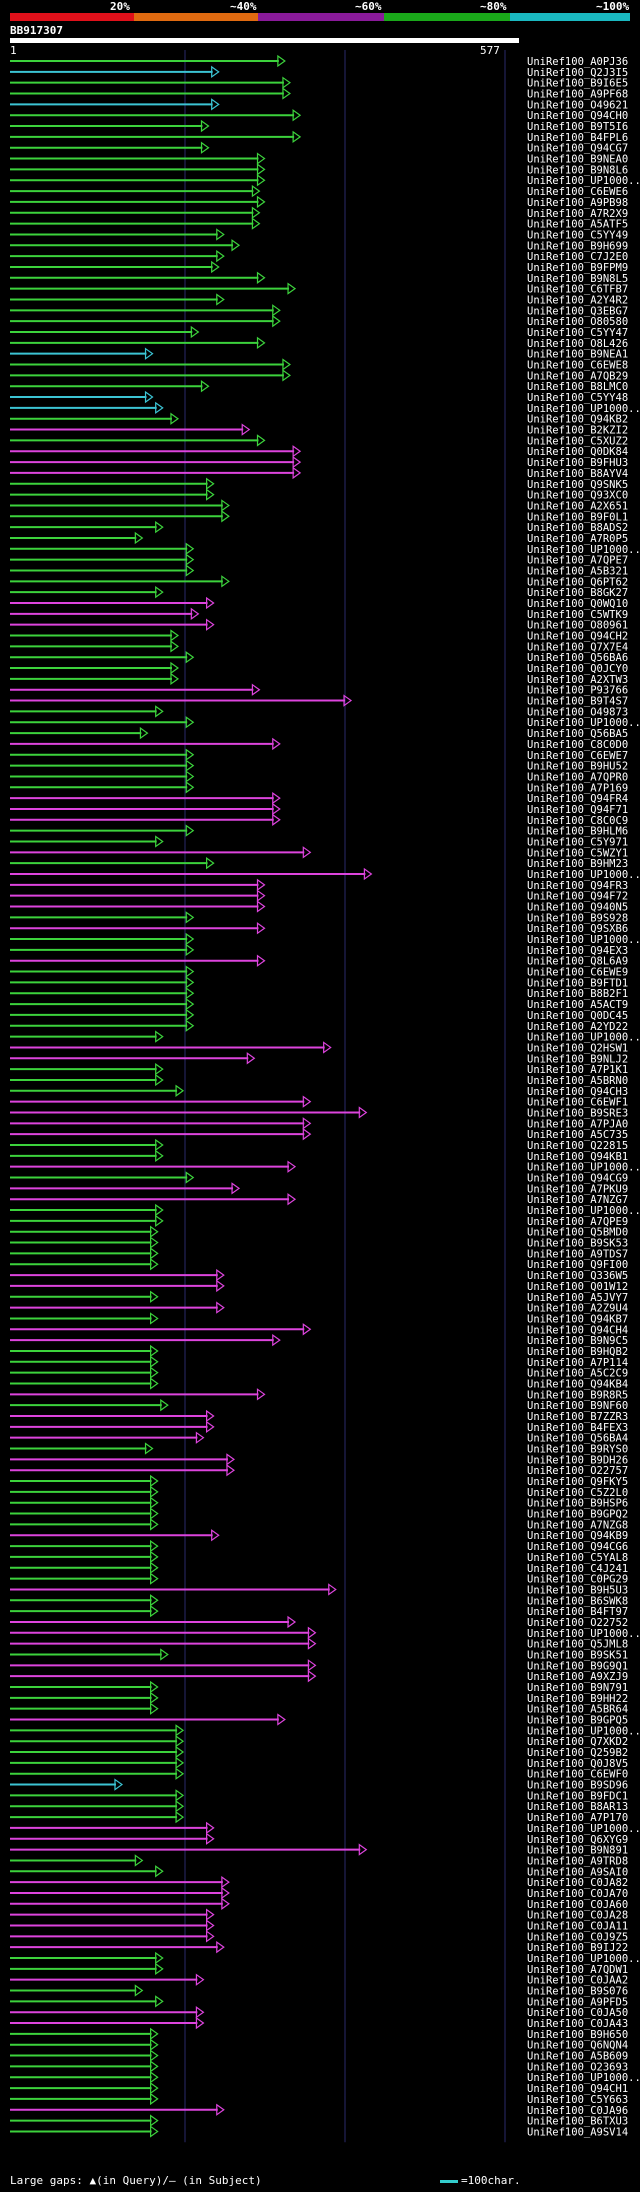 The width and height of the screenshot is (640, 2192). Describe the element at coordinates (319, 1774) in the screenshot. I see `hit-row: UniRef100_C6EWF0` at that location.